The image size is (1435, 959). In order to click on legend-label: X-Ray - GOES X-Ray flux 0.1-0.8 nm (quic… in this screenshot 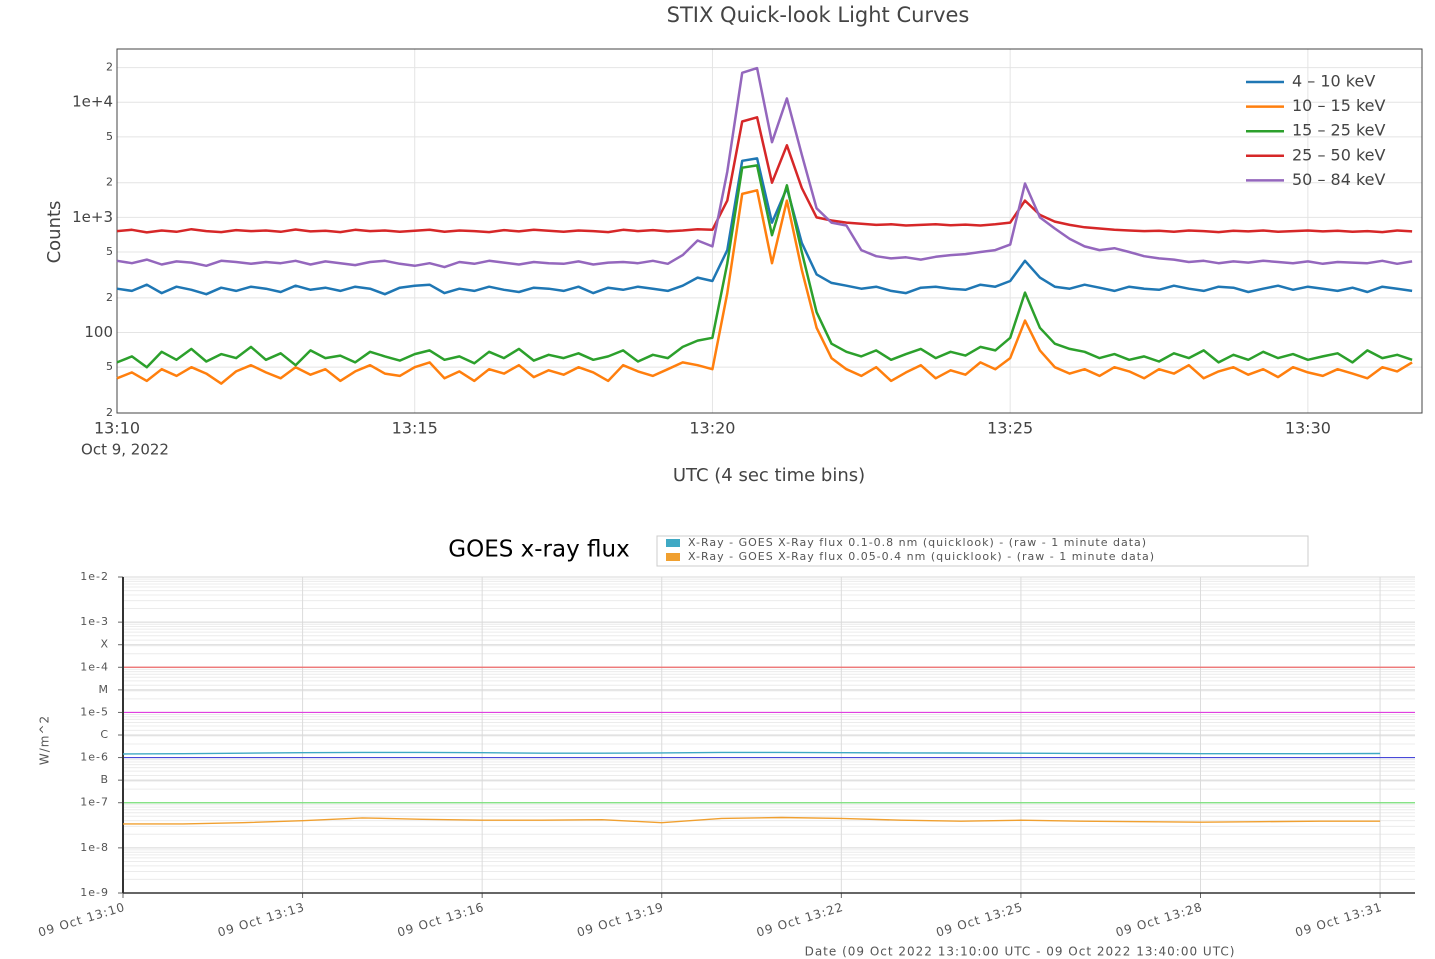, I will do `click(917, 542)`.